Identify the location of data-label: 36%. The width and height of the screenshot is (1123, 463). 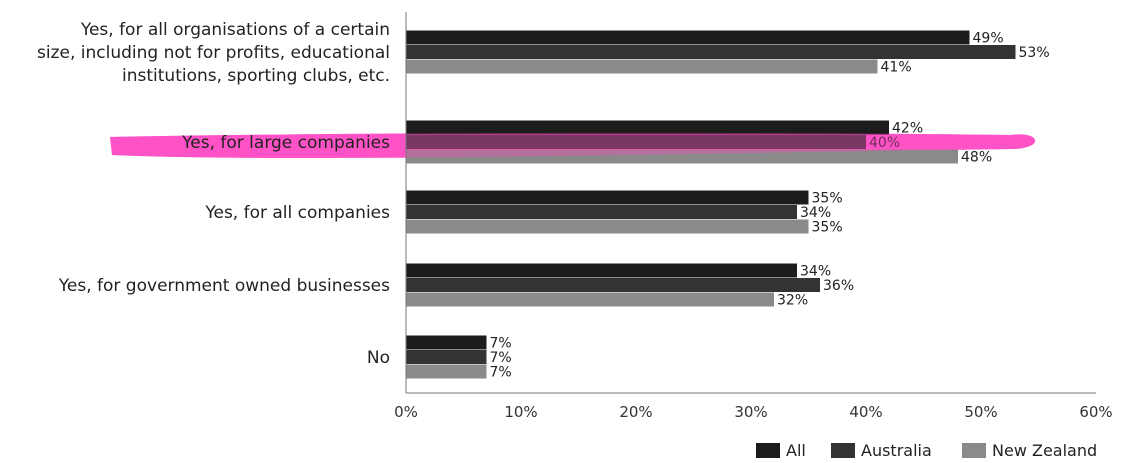
(838, 286).